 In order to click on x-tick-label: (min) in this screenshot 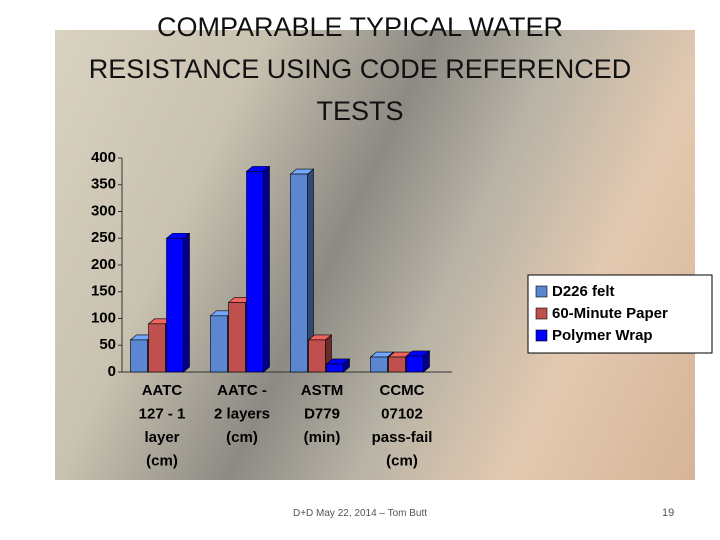, I will do `click(322, 437)`.